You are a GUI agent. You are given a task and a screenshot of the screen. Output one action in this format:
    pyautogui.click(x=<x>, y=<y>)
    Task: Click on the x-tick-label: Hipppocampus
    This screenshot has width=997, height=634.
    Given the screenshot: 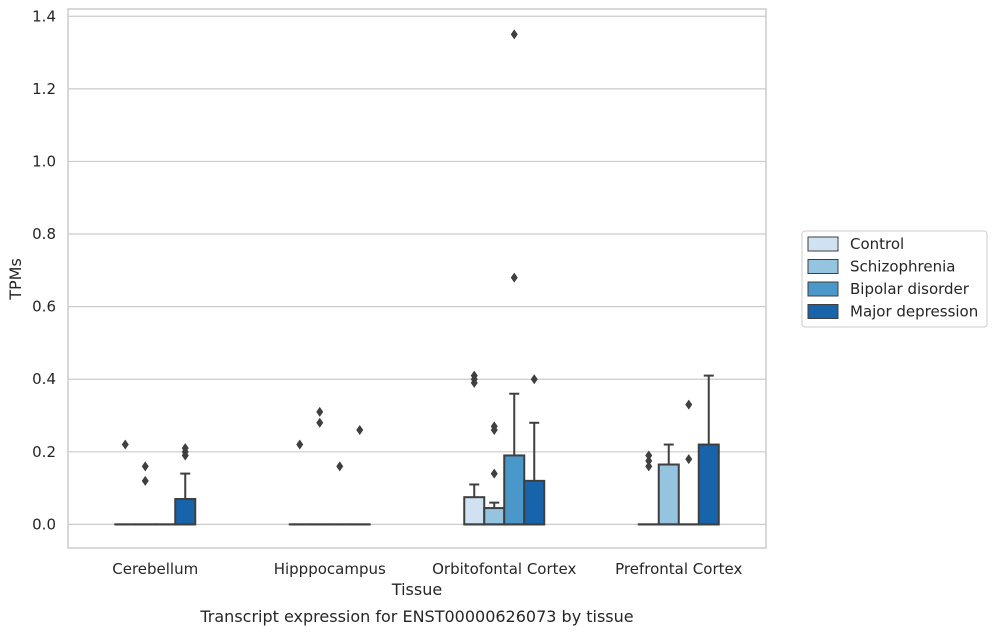 What is the action you would take?
    pyautogui.click(x=330, y=569)
    